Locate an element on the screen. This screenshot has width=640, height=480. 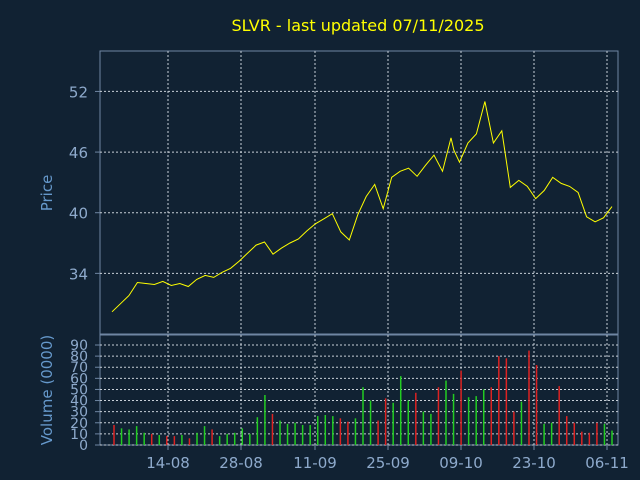
x-tick-label: 23-10 is located at coordinates (534, 463).